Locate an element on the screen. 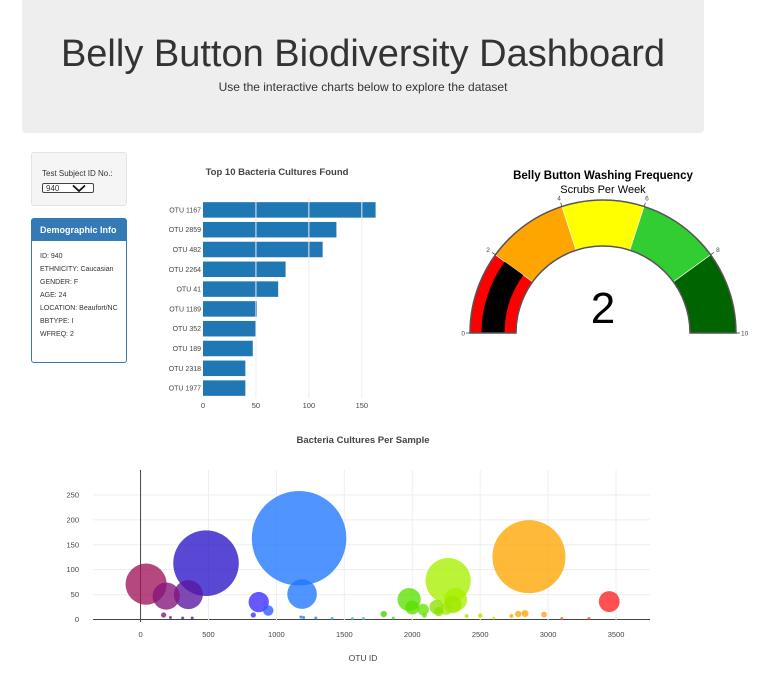 The height and width of the screenshot is (686, 779). demographic-bbtype: BBTYPE: I is located at coordinates (57, 321).